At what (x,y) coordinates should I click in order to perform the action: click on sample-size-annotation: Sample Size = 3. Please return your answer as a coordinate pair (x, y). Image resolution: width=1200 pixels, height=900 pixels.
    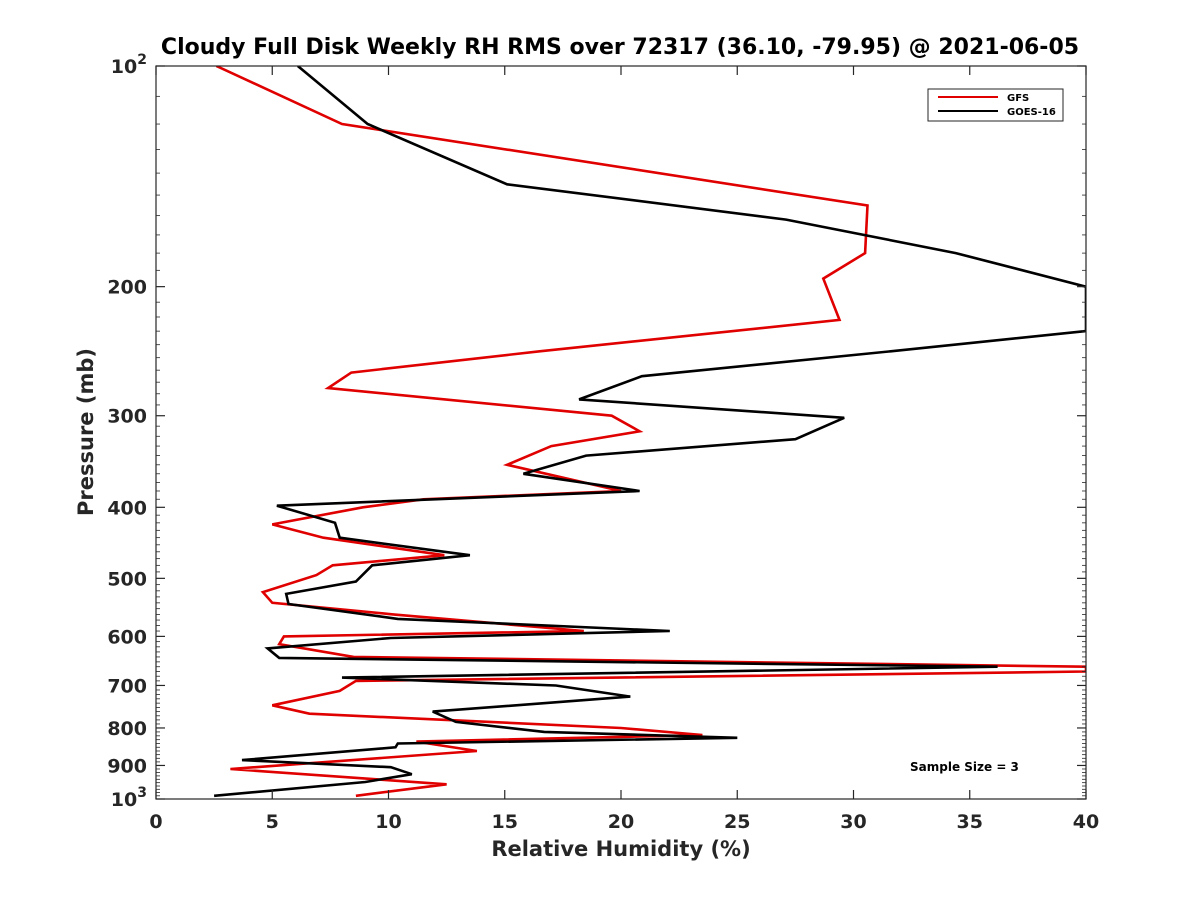
    Looking at the image, I should click on (964, 767).